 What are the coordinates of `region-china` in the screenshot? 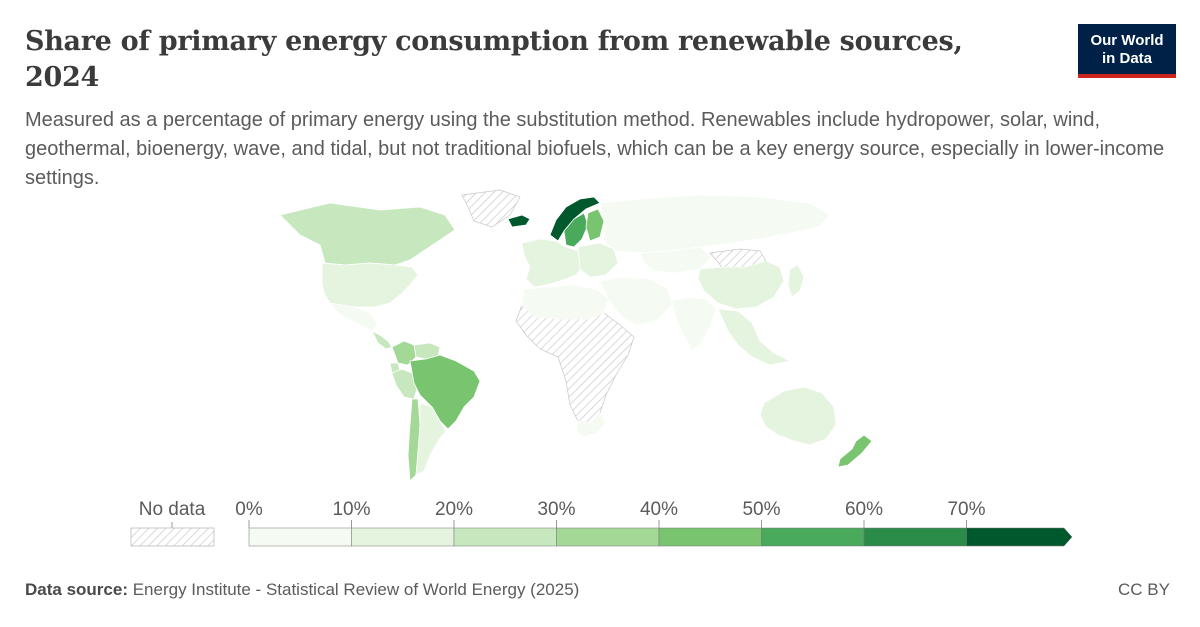 It's located at (741, 285).